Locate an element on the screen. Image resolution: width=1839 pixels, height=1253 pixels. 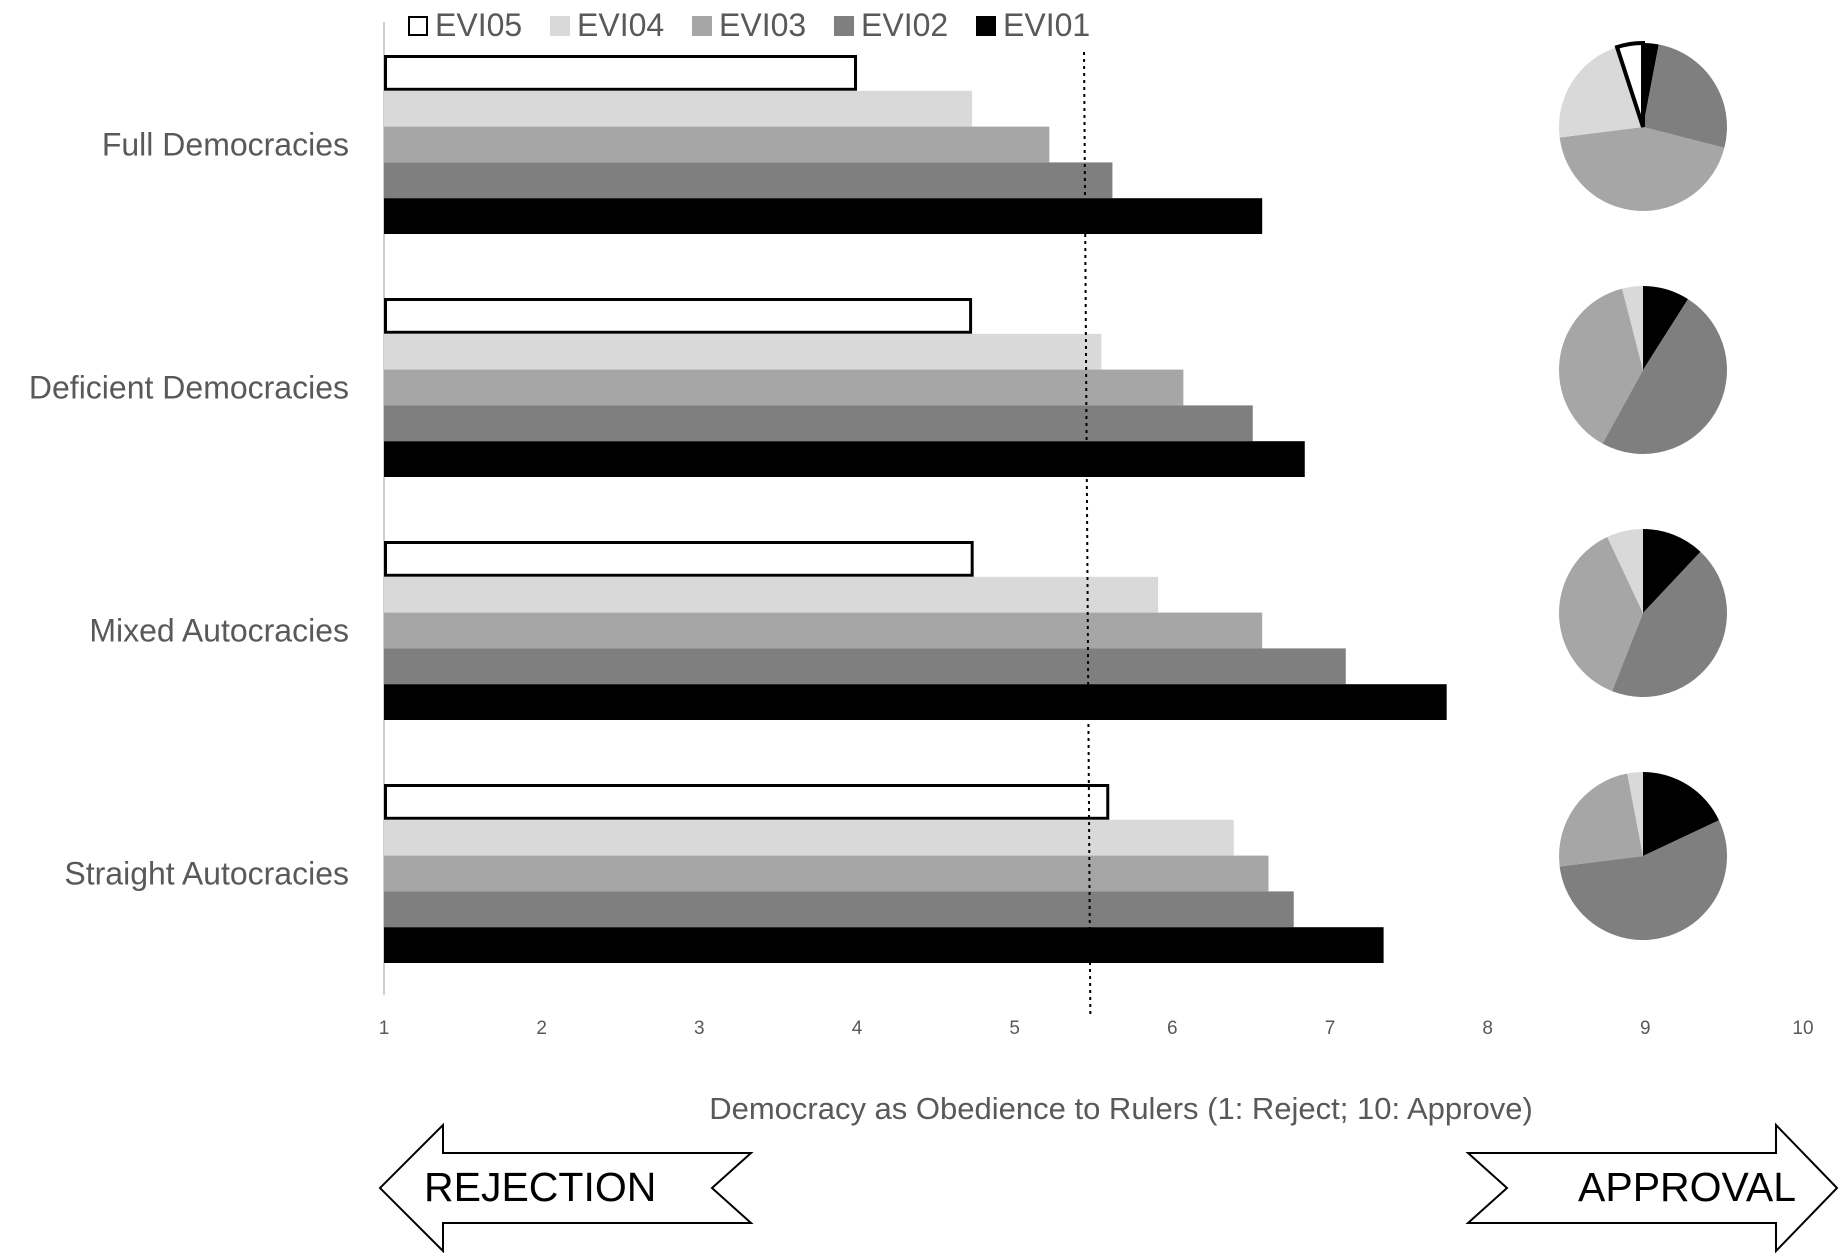
x-tick-label: 5 is located at coordinates (1014, 1028).